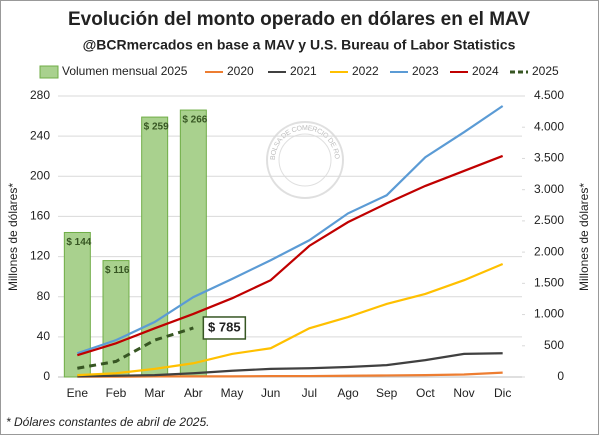 The image size is (599, 435). What do you see at coordinates (305, 160) in the screenshot?
I see `watermark-seal` at bounding box center [305, 160].